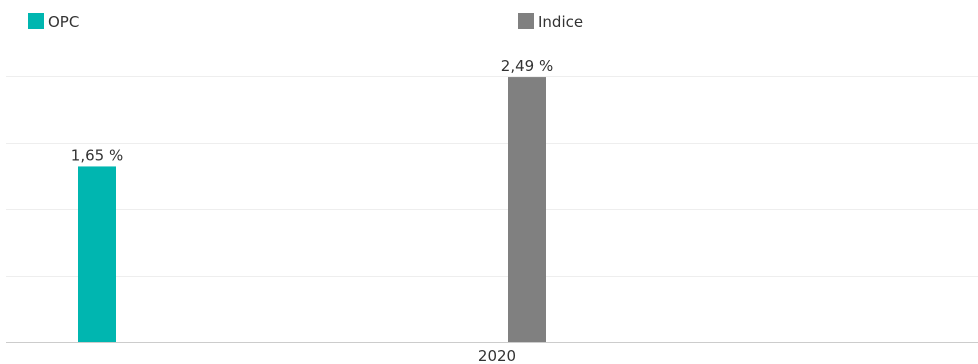  I want to click on x-tick-label: 2020, so click(497, 355).